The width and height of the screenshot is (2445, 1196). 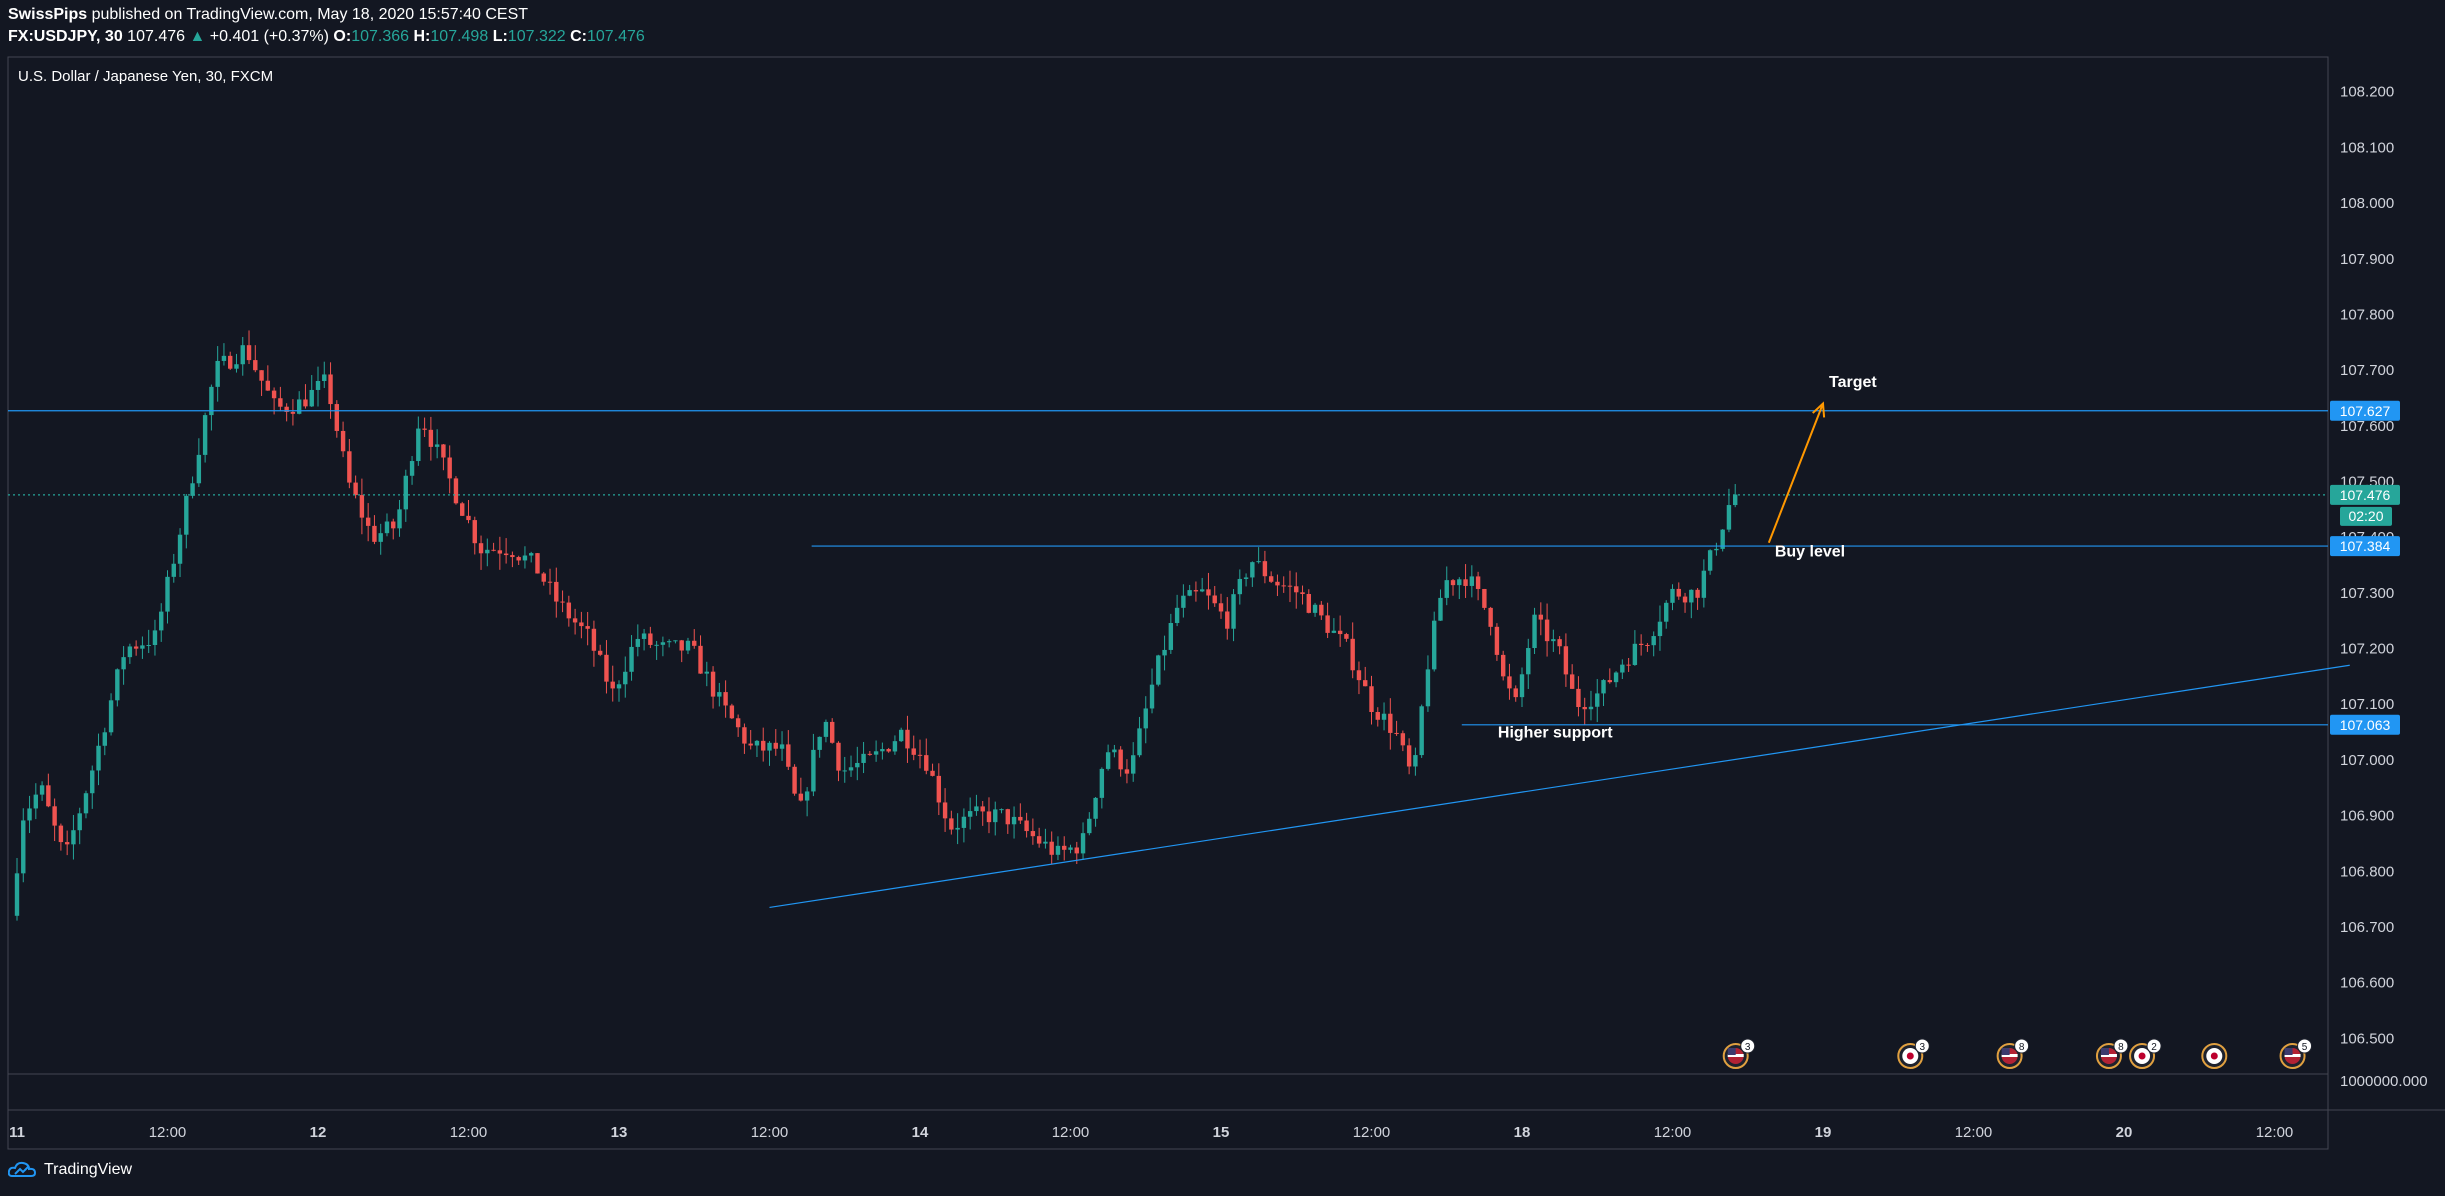 I want to click on jp-flag-dot, so click(x=1910, y=1056).